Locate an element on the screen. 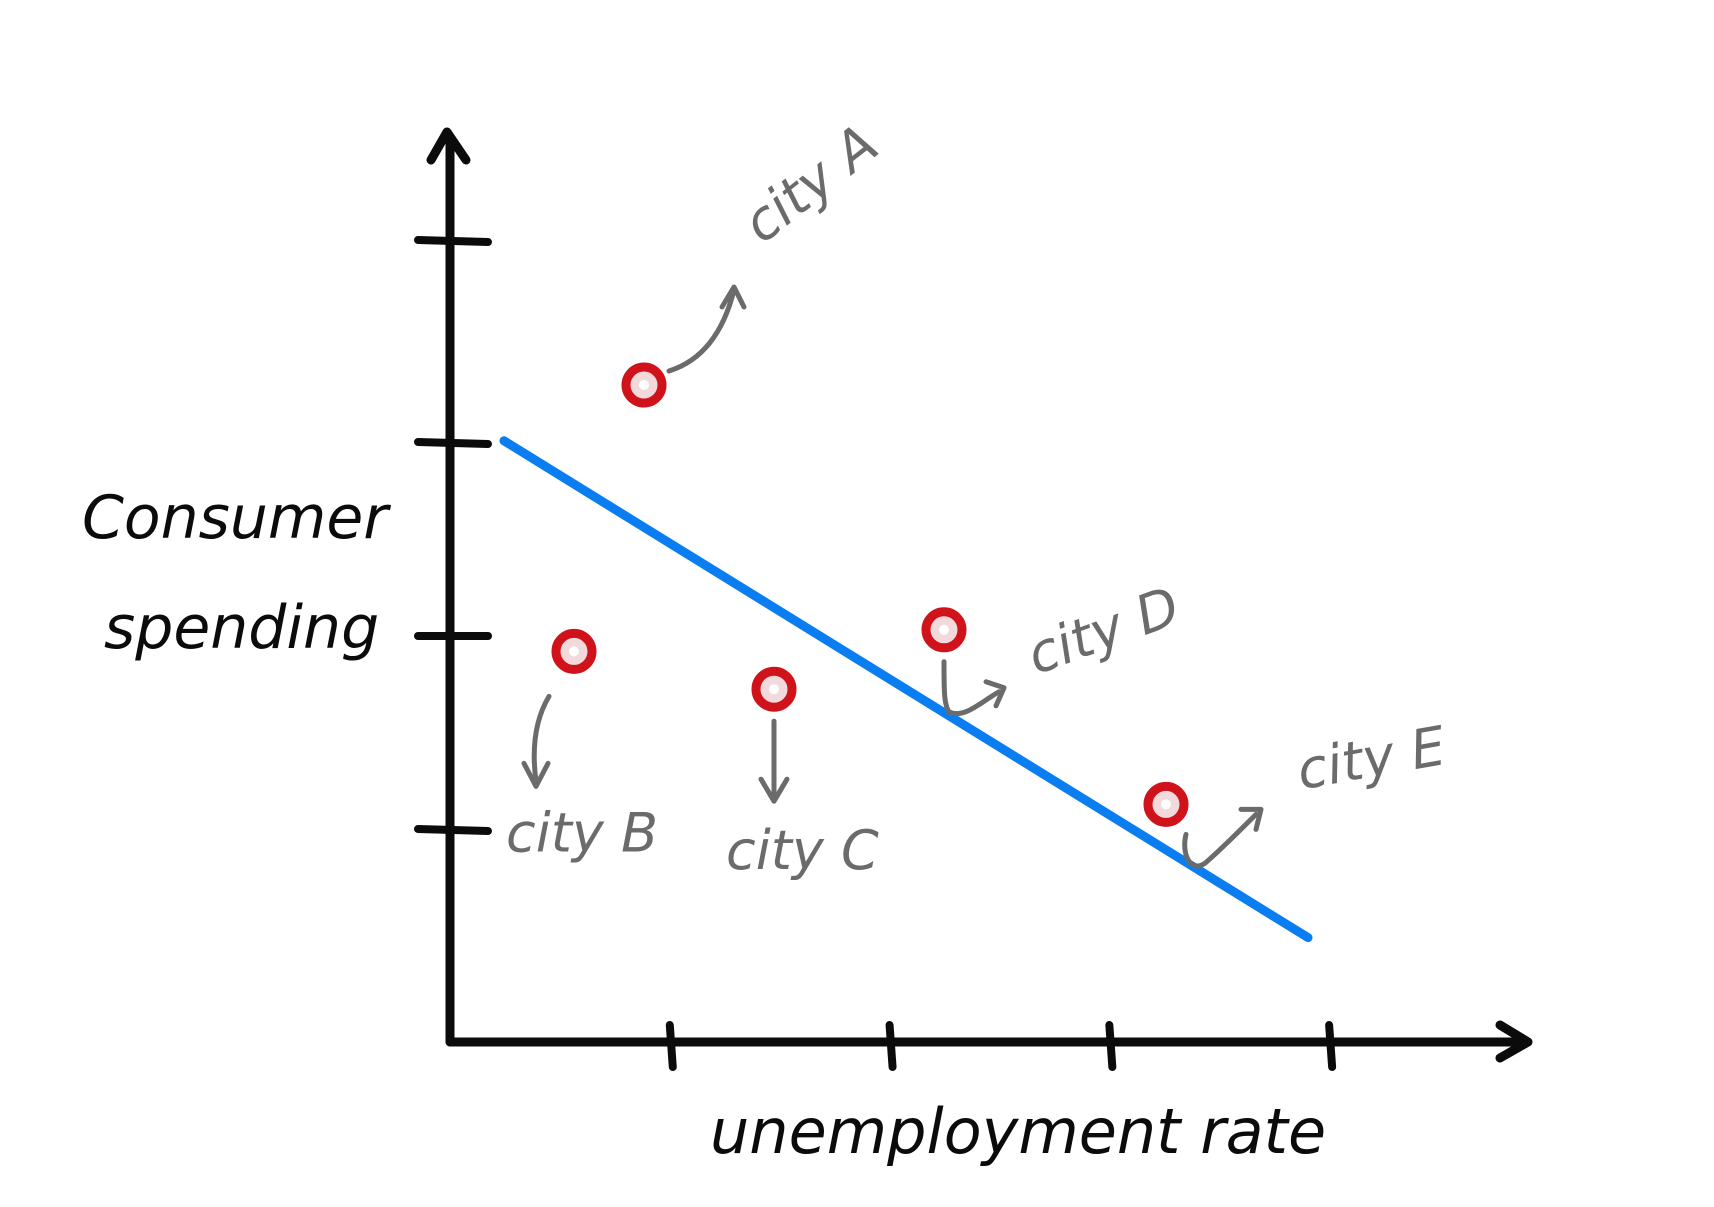 The height and width of the screenshot is (1207, 1714). point-group-5: city E is located at coordinates (1297, 791).